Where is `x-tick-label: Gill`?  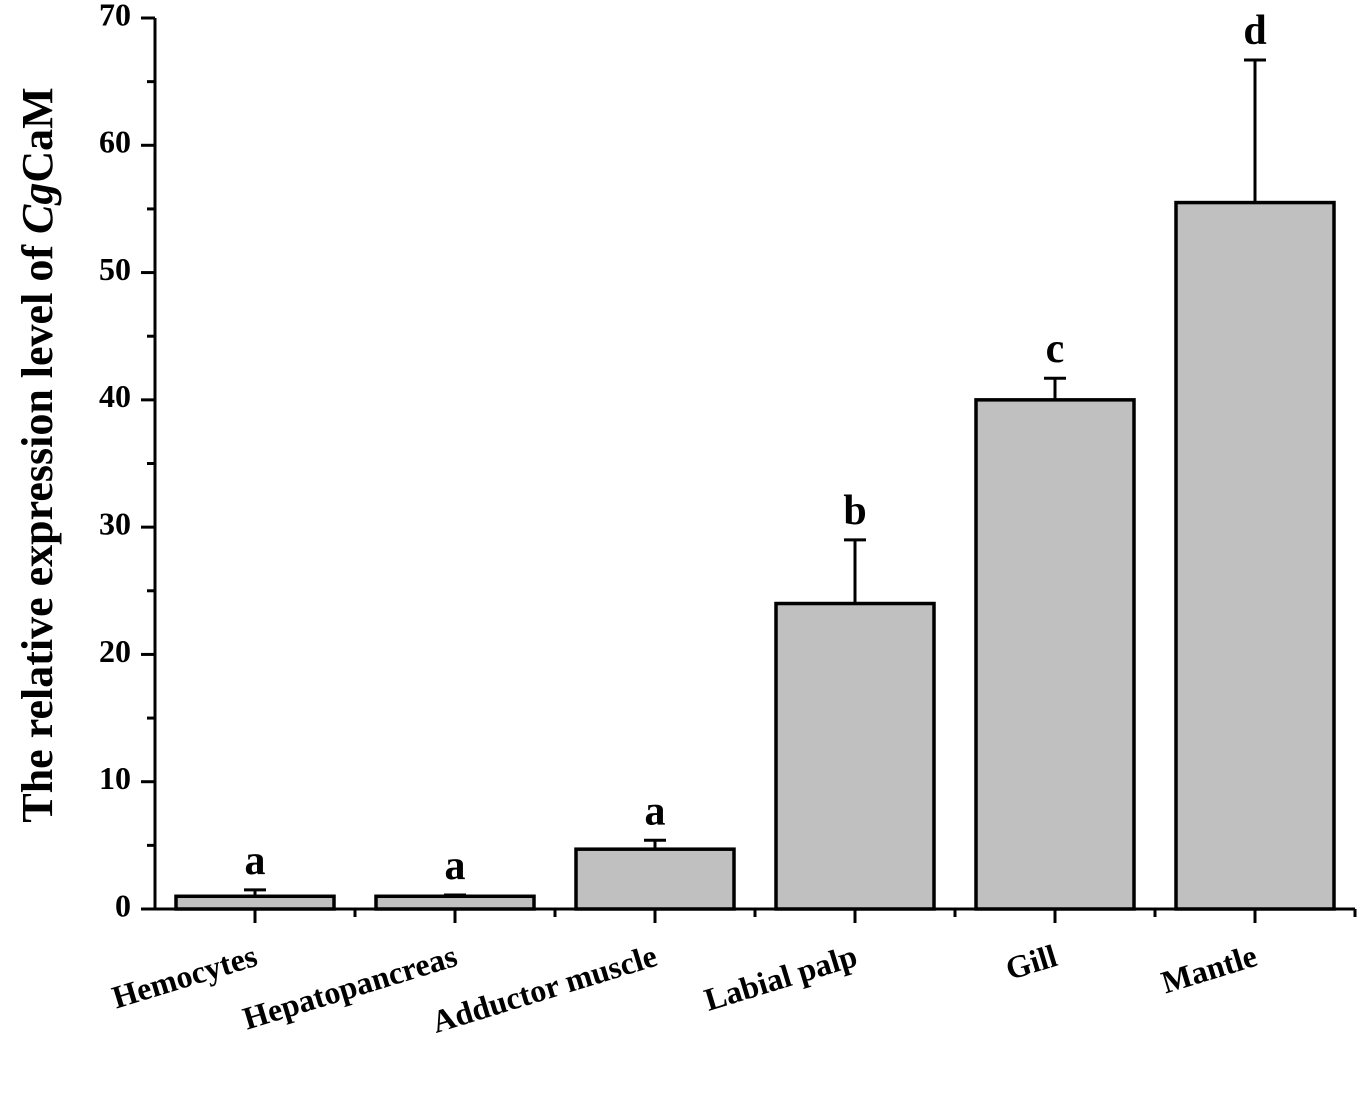
x-tick-label: Gill is located at coordinates (1031, 962).